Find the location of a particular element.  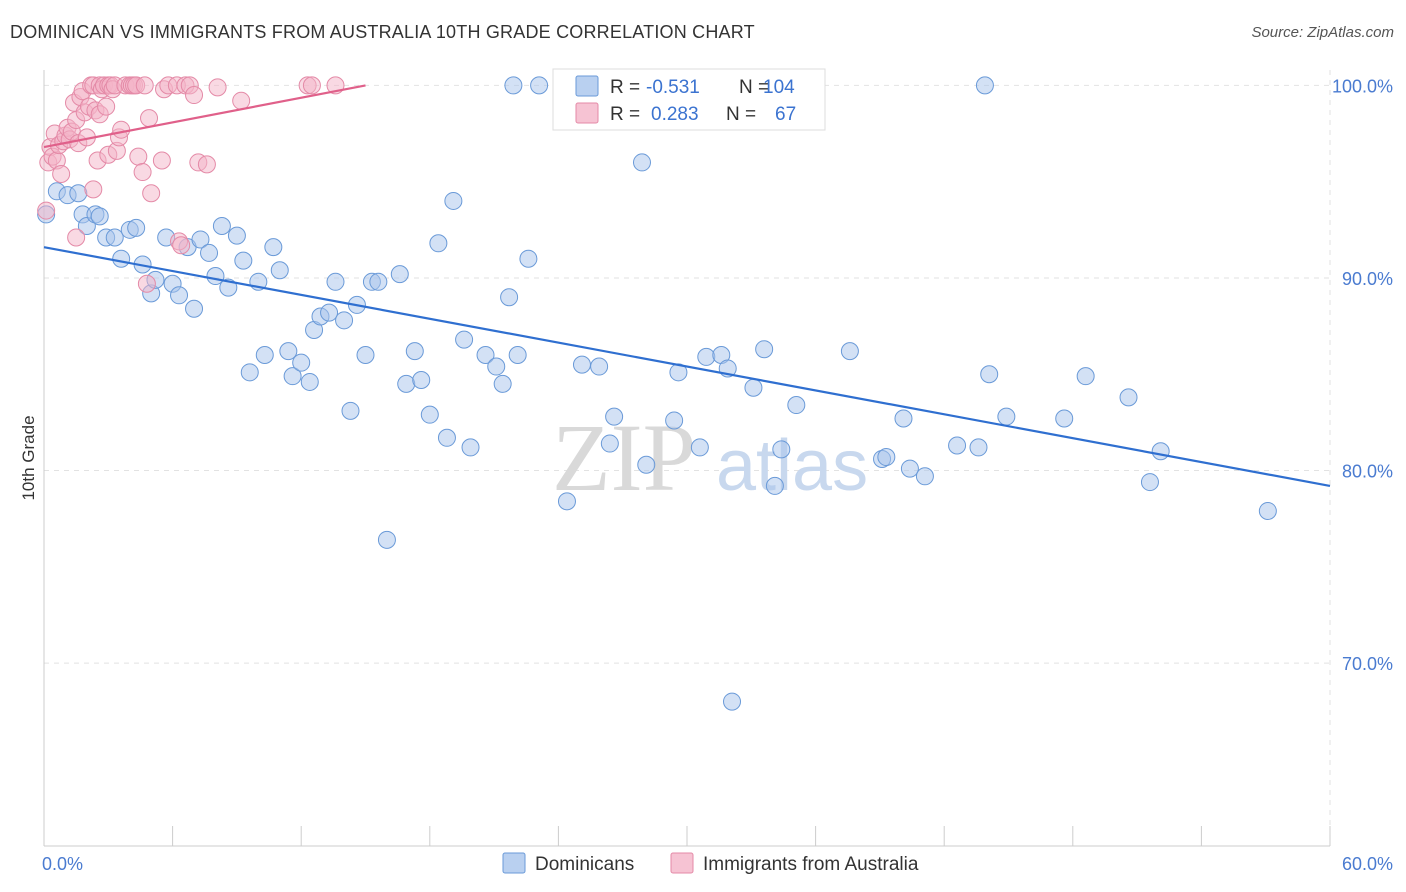

legend-swatch-australia is located at coordinates (682, 863).